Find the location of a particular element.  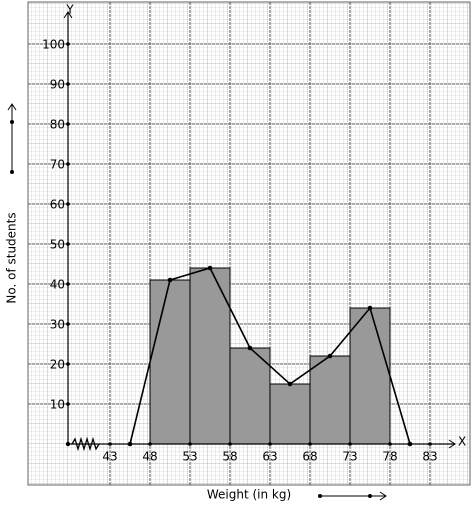

x-tick-label: 73 is located at coordinates (349, 457).